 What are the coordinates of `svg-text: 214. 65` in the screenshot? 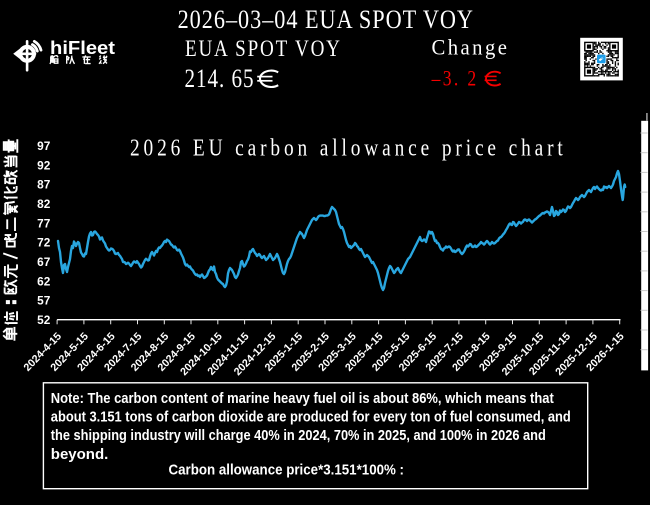 It's located at (219, 79).